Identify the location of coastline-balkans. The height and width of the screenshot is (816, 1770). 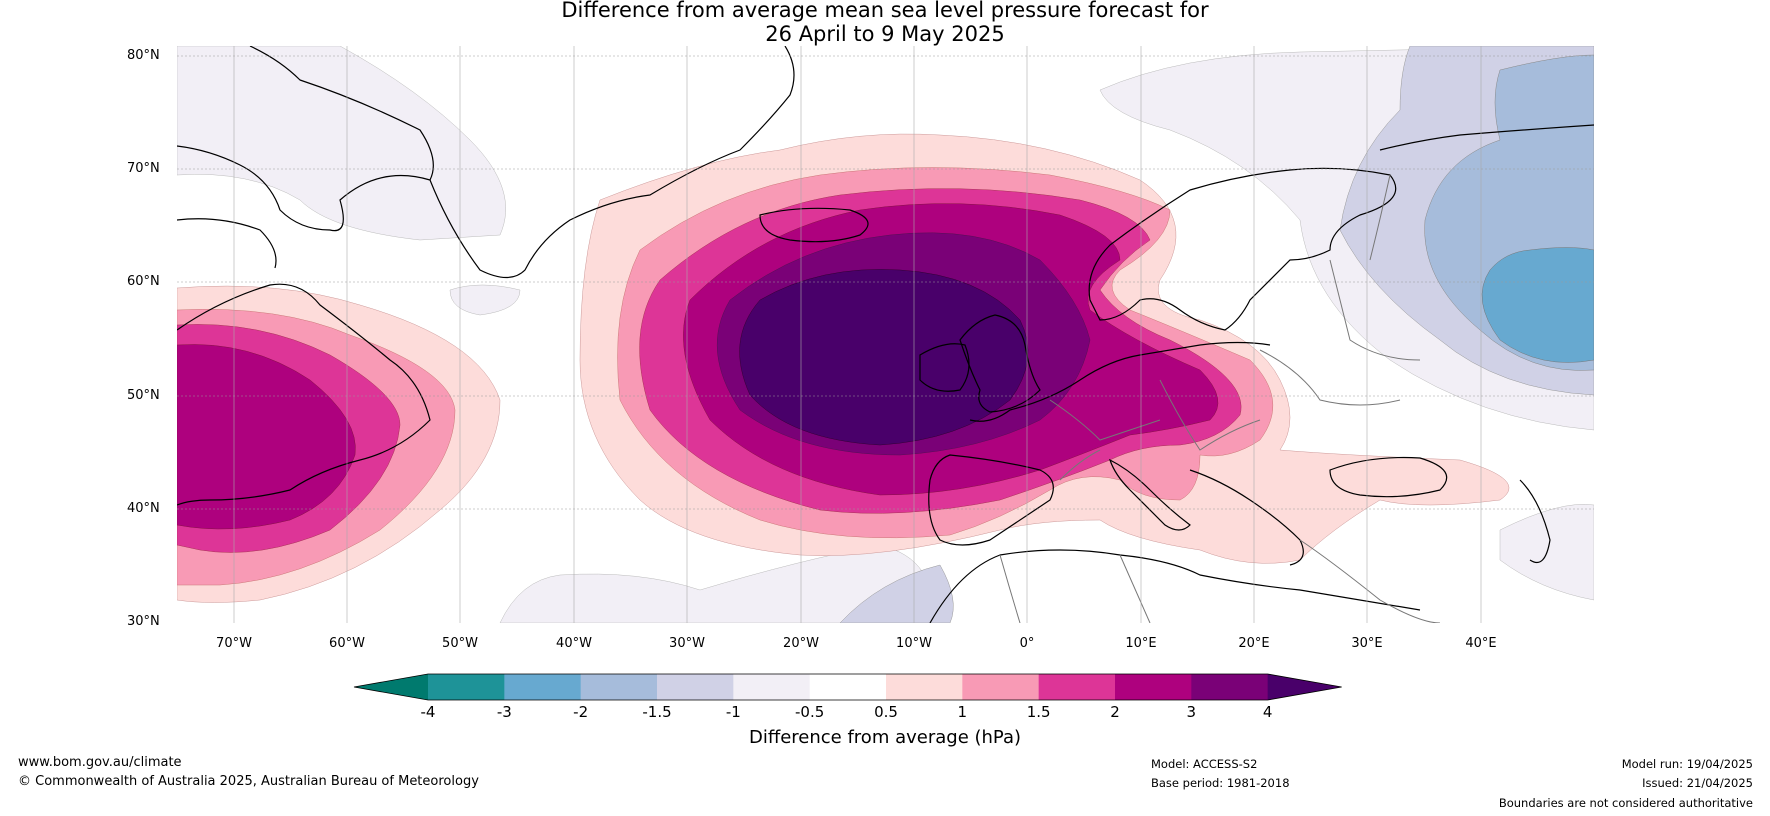
(1246, 517).